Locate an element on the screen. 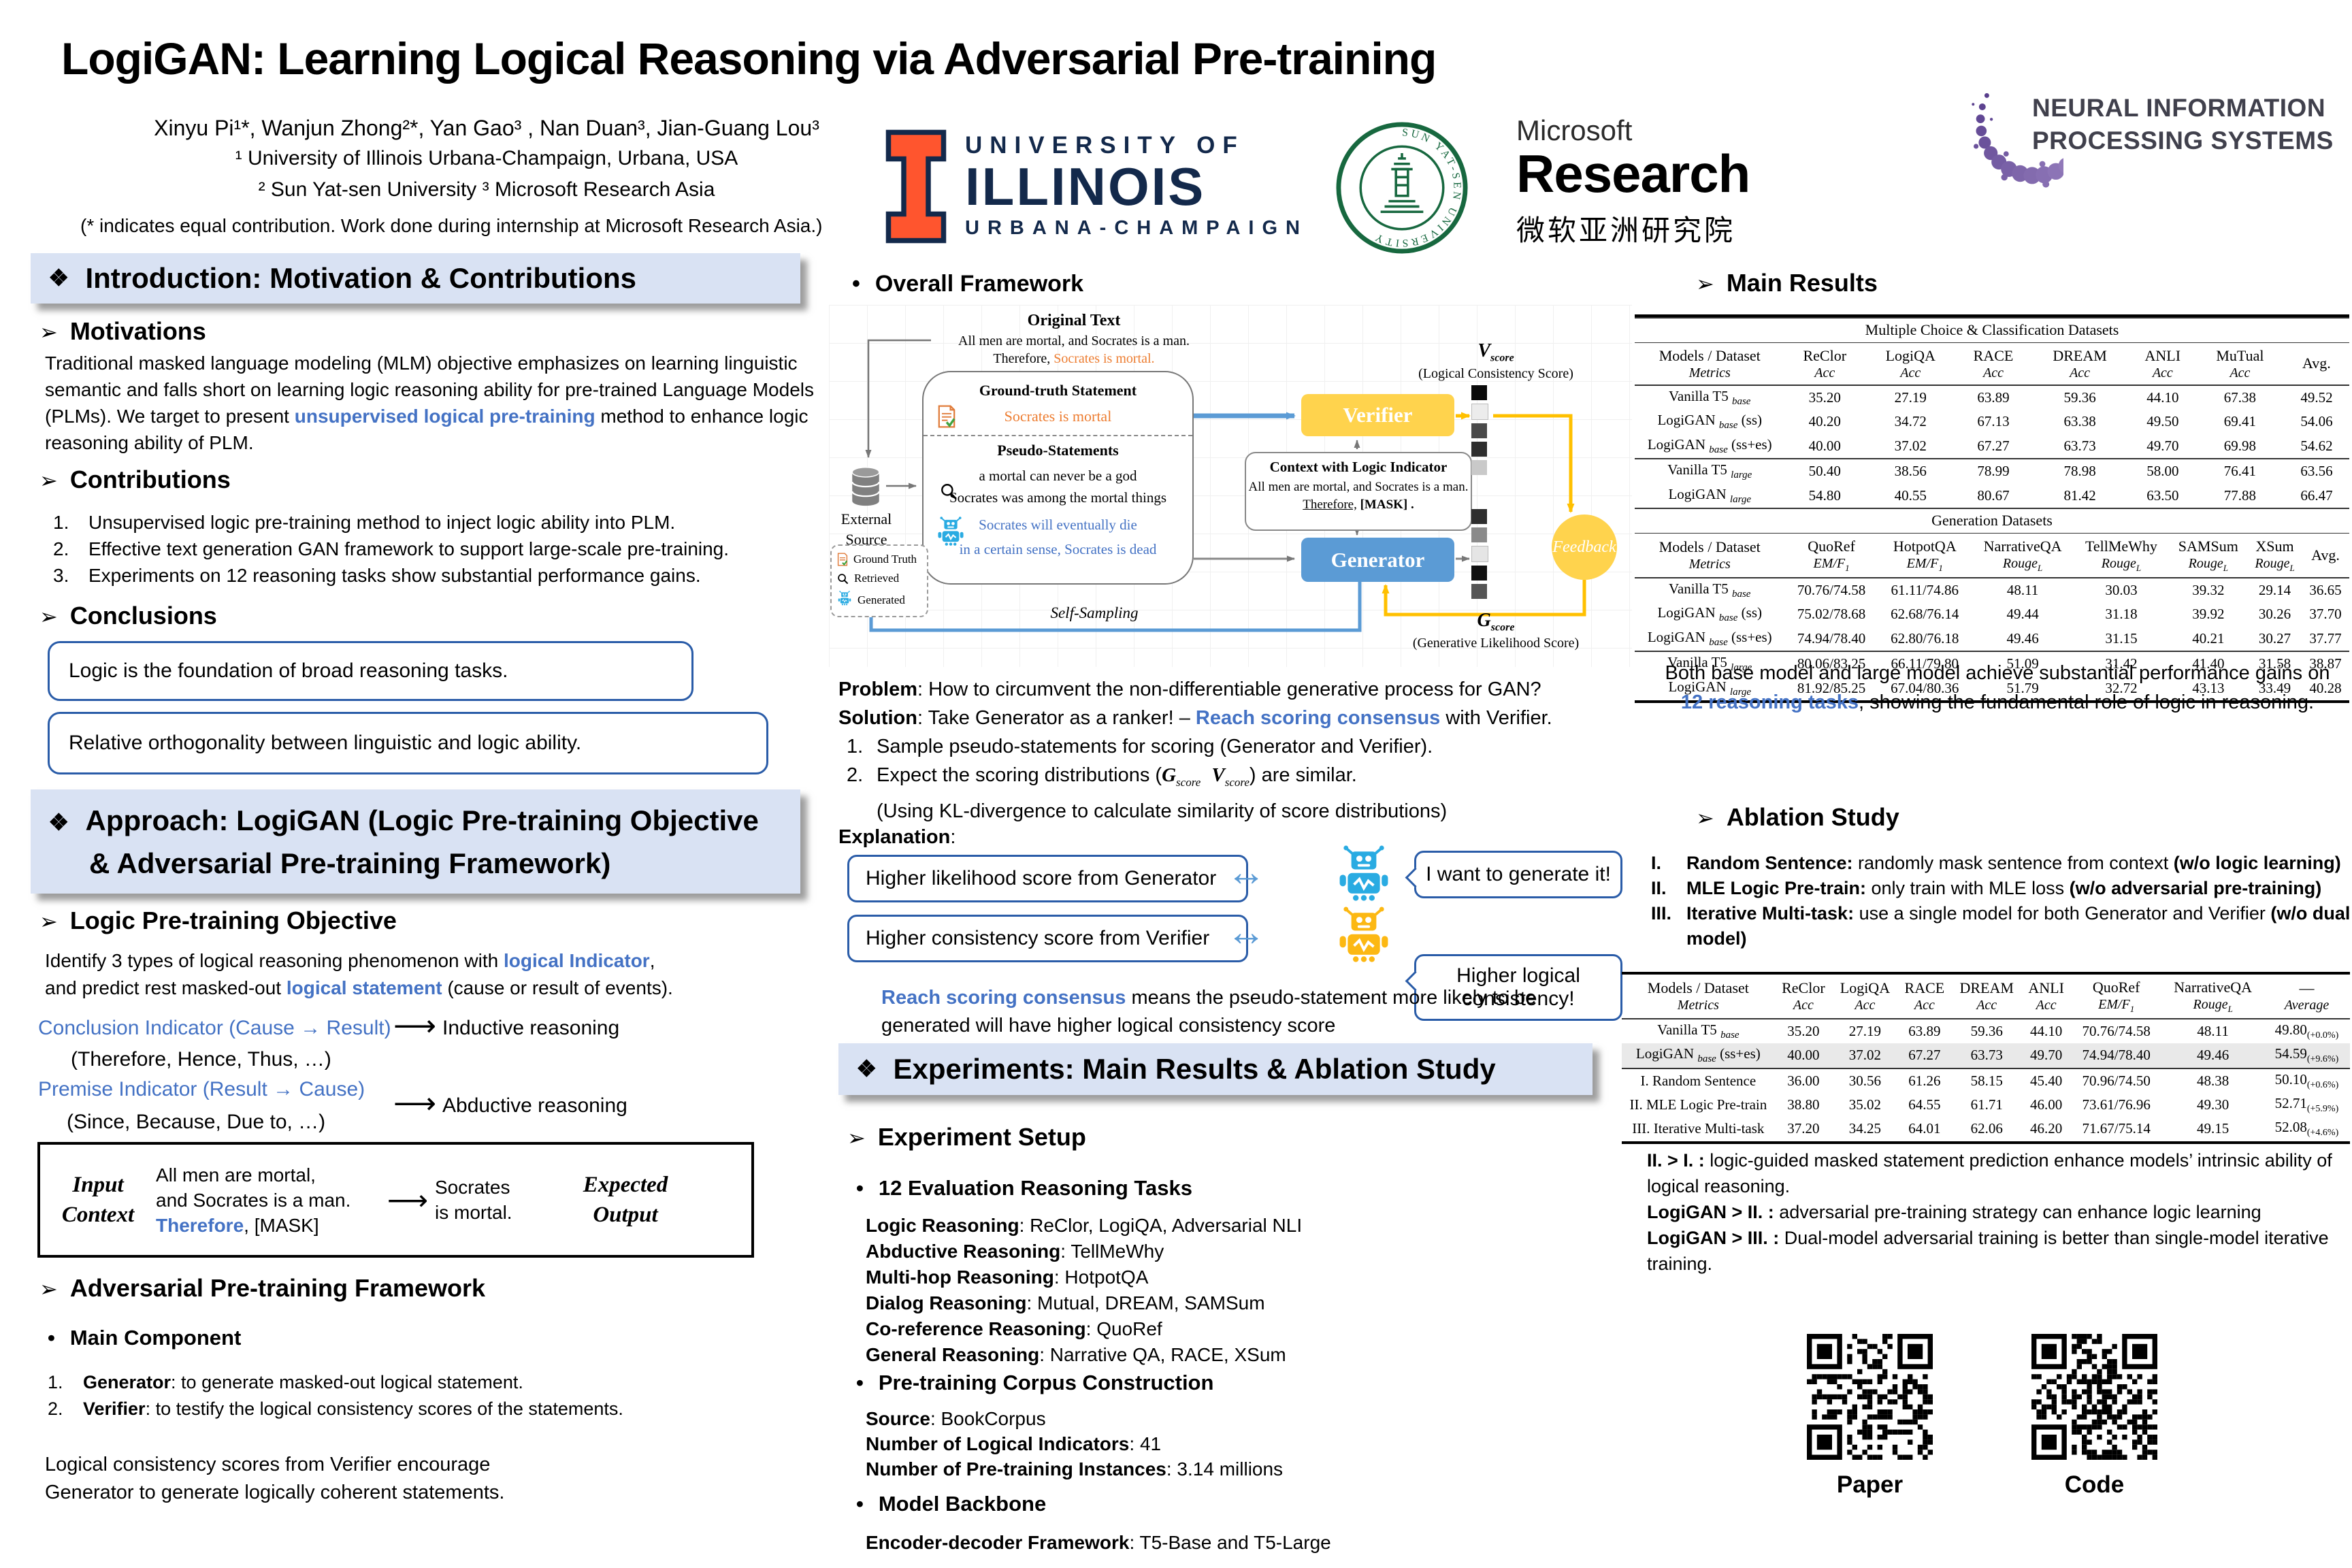 The width and height of the screenshot is (2352, 1568). external-source-label: External Source is located at coordinates (866, 529).